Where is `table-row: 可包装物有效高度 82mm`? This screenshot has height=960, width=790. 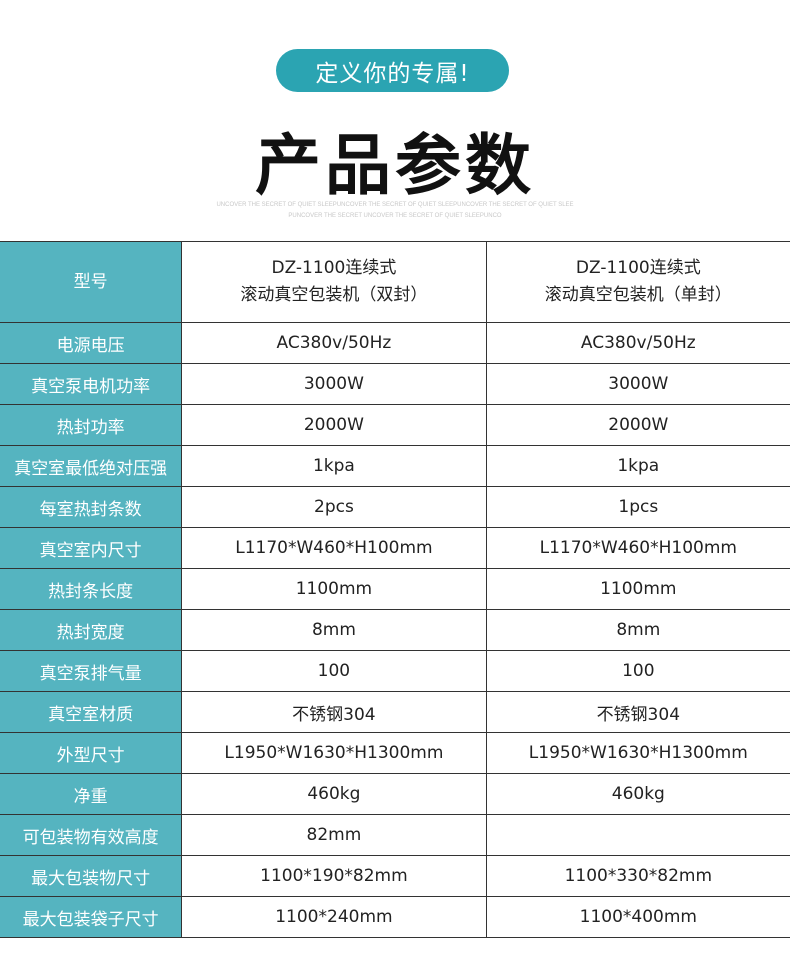
table-row: 可包装物有效高度 82mm is located at coordinates (395, 835).